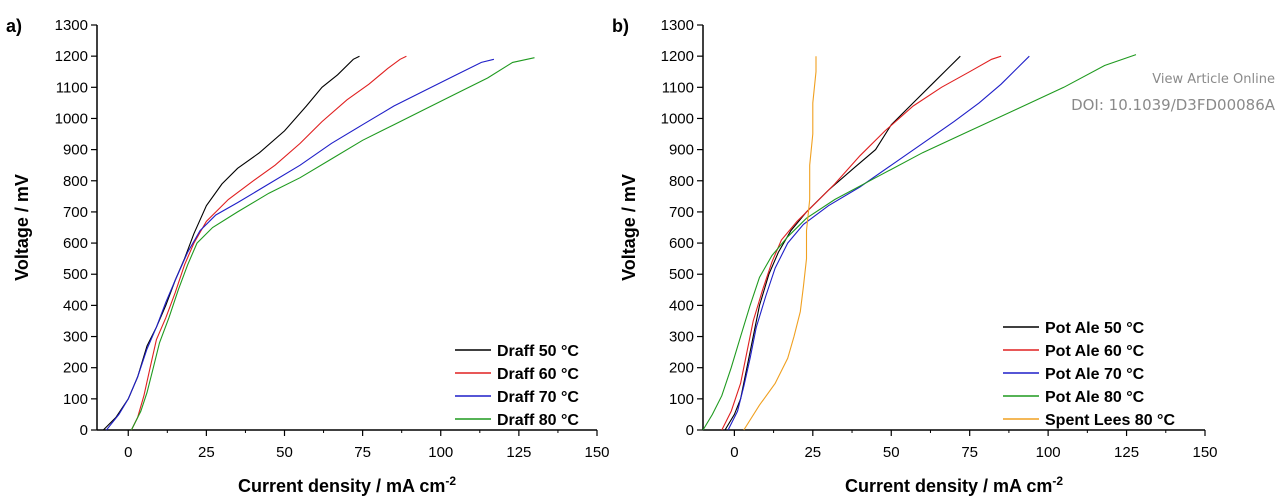 The width and height of the screenshot is (1277, 502). Describe the element at coordinates (538, 351) in the screenshot. I see `legend-label: Draff 50 °C` at that location.